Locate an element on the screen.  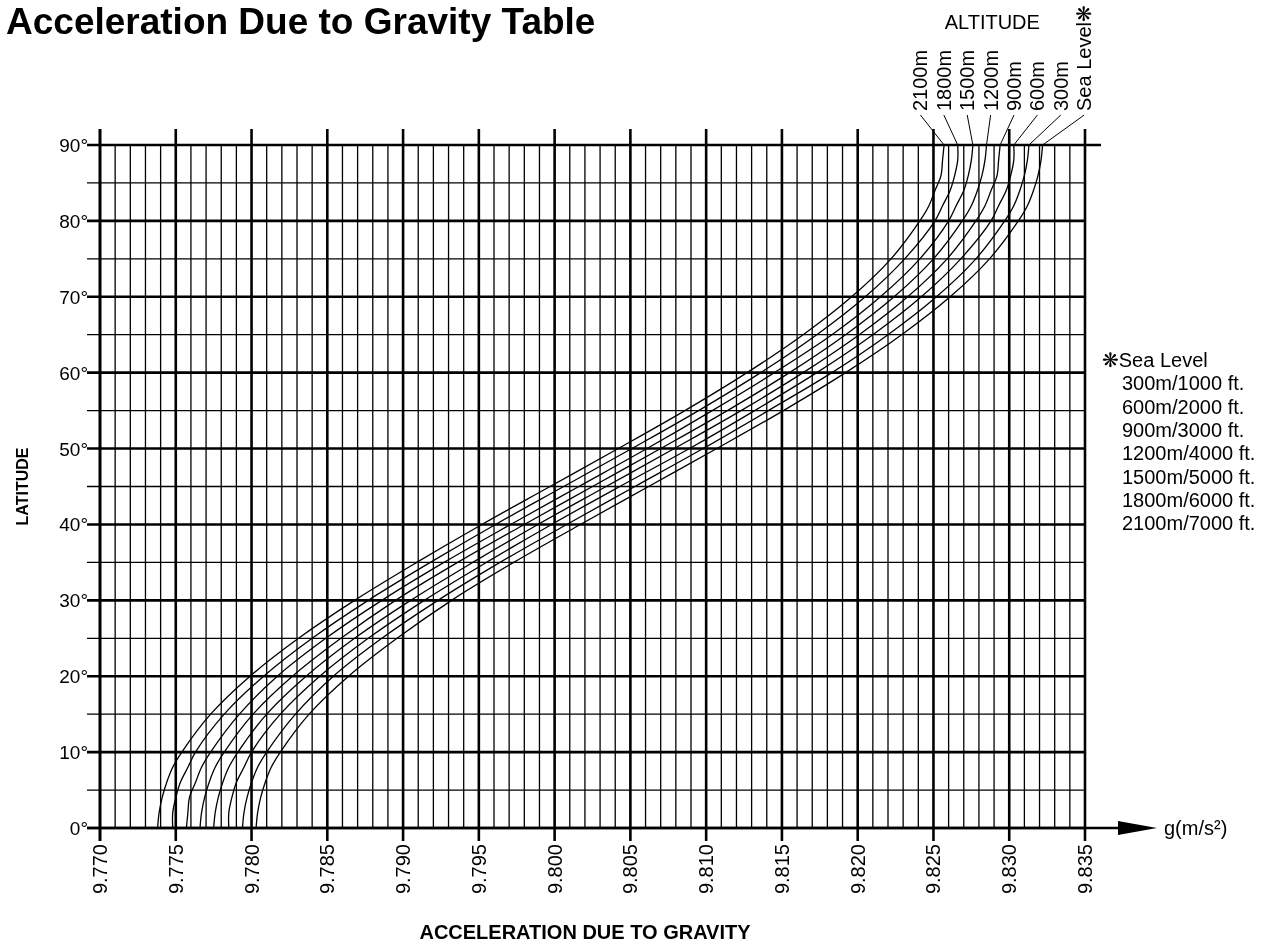
y-tick-label: 50° is located at coordinates (73, 449).